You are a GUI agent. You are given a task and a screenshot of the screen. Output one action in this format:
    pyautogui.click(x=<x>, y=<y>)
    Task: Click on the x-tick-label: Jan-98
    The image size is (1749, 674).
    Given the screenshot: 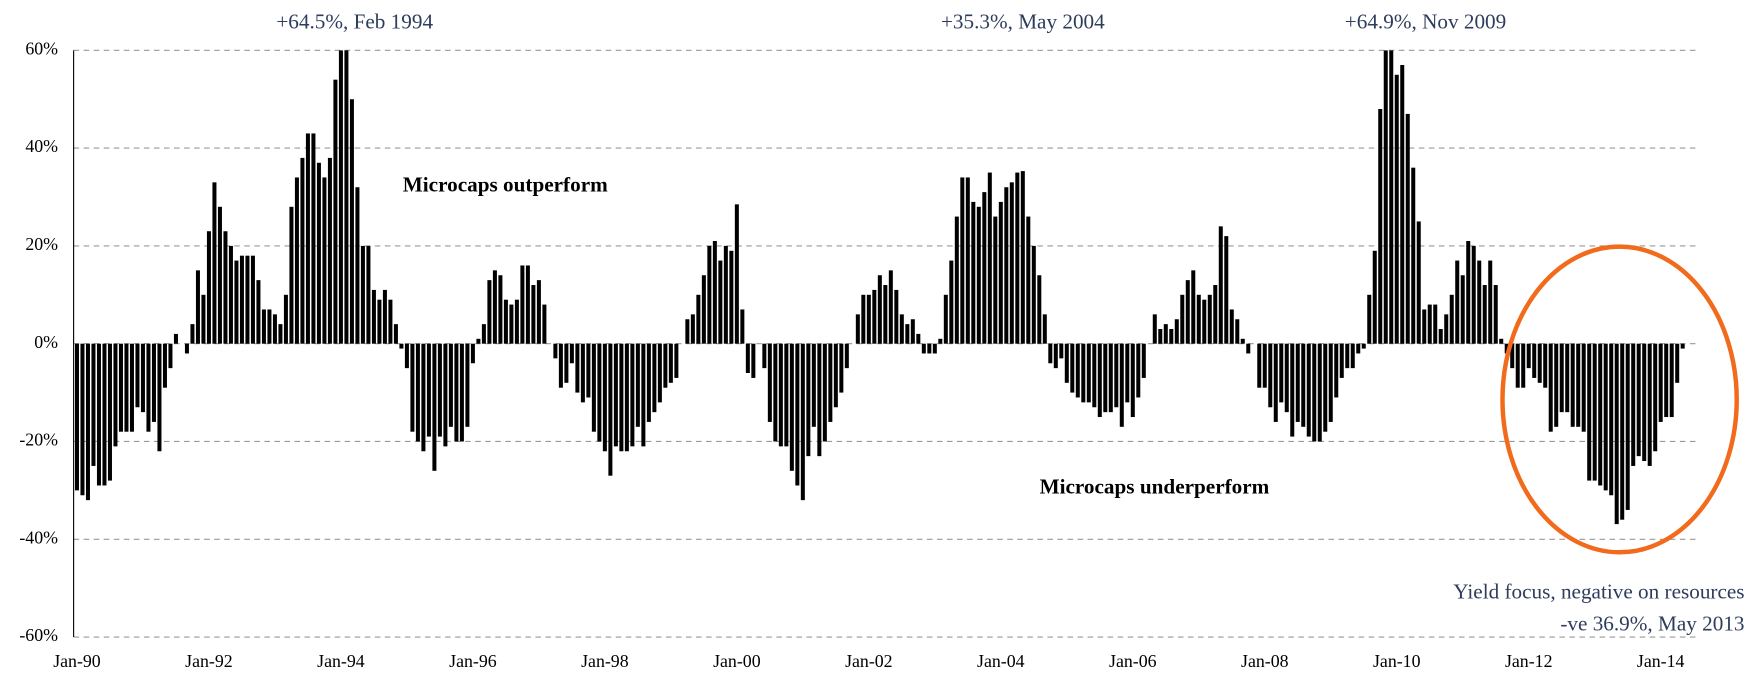 What is the action you would take?
    pyautogui.click(x=605, y=661)
    